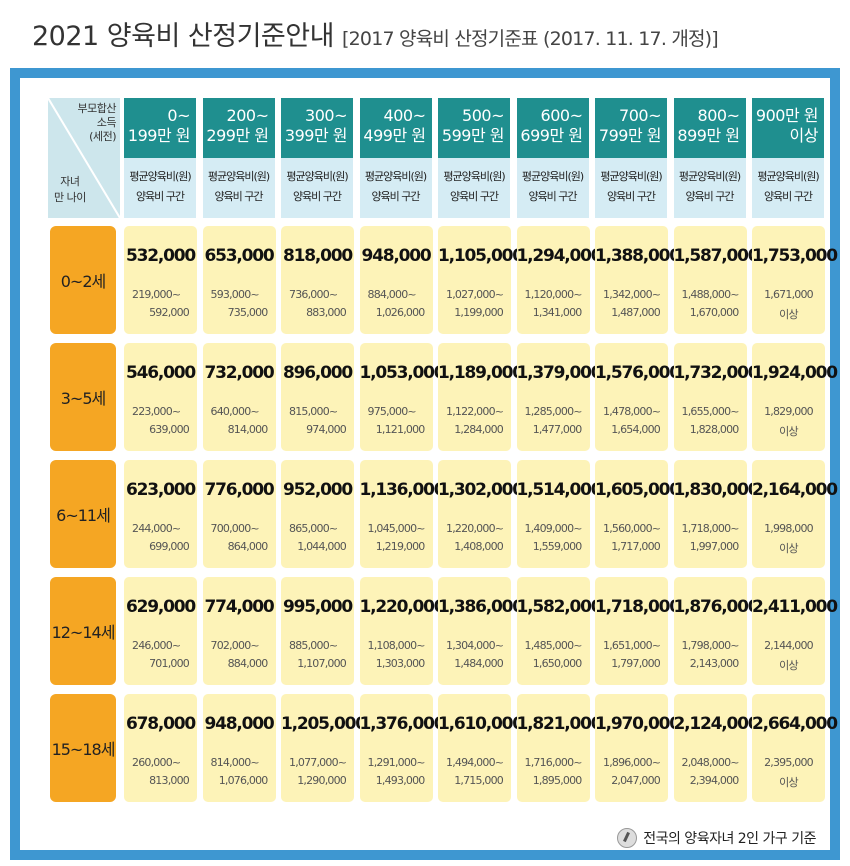 This screenshot has height=866, width=850. I want to click on column-header: 600~699만 원평균양육비(원)양육비 구간, so click(553, 158).